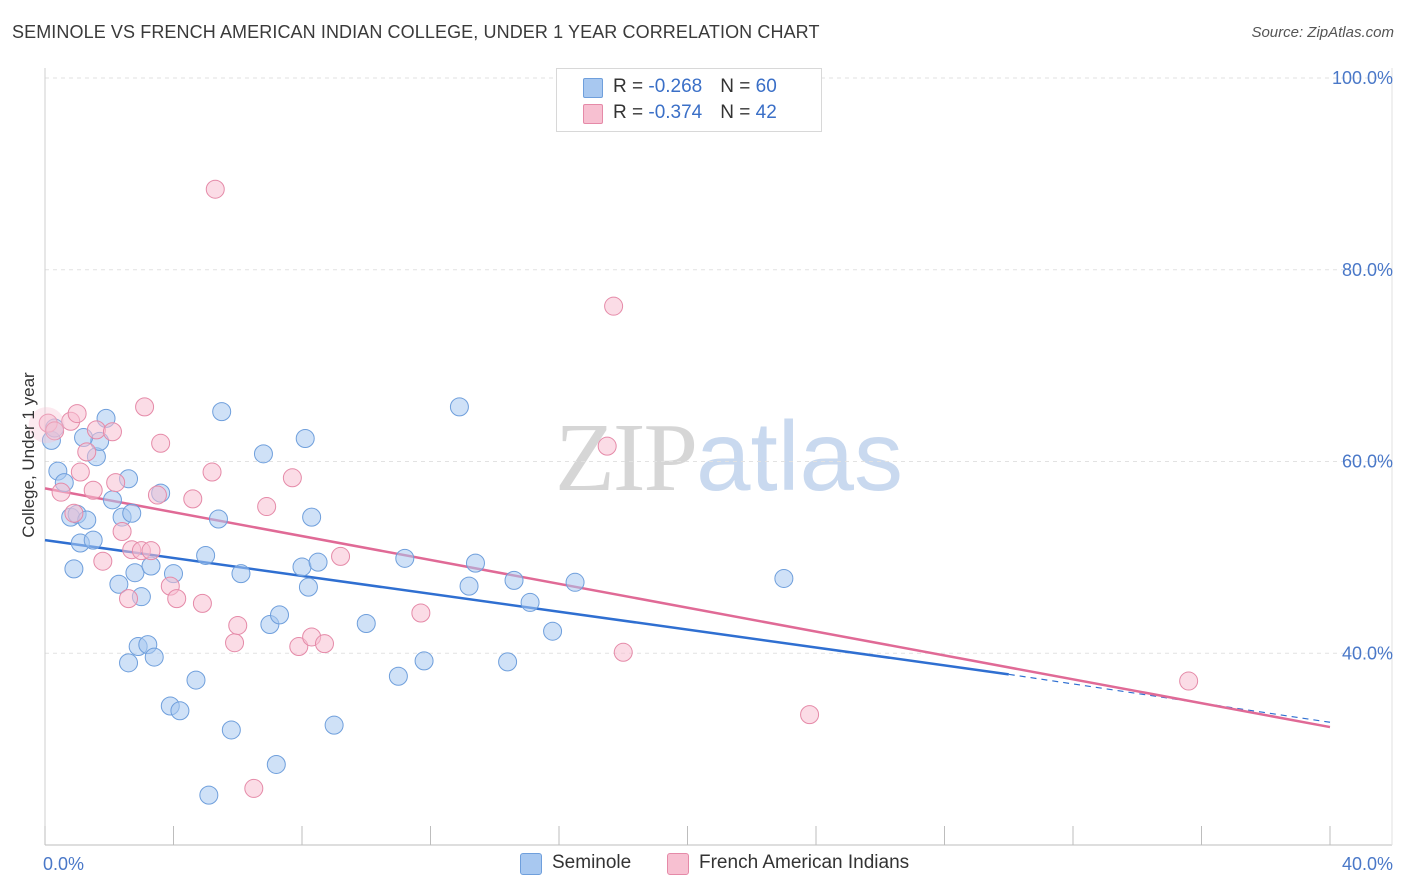  I want to click on series-label-seminole: Seminole, so click(592, 862).